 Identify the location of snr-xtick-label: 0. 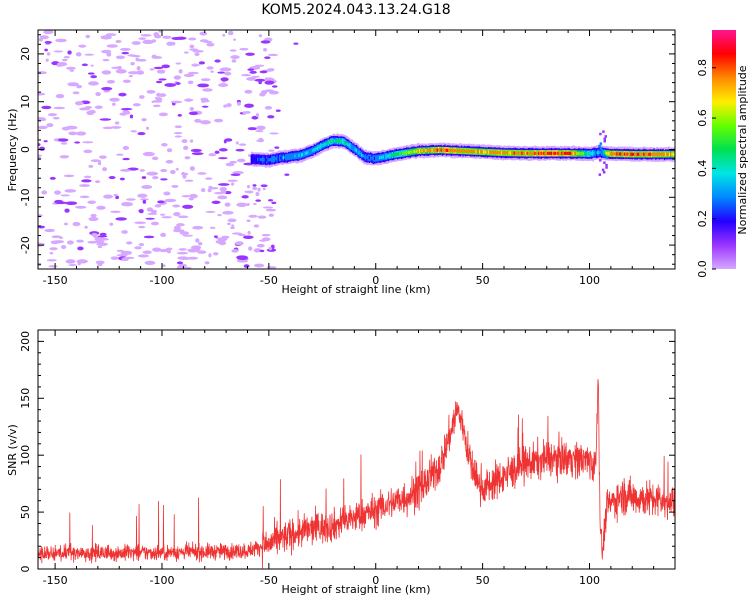
(375, 580).